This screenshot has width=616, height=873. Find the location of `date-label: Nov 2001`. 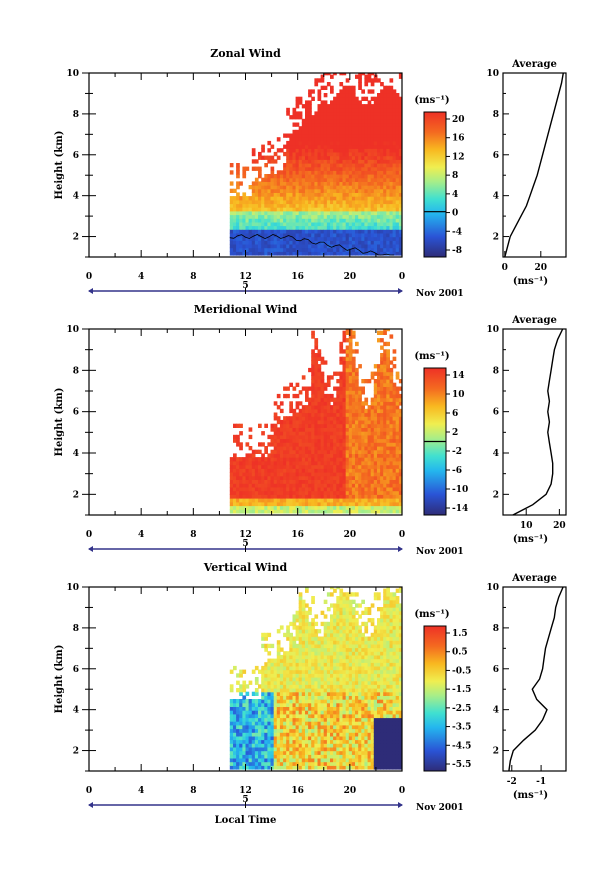

date-label: Nov 2001 is located at coordinates (440, 552).